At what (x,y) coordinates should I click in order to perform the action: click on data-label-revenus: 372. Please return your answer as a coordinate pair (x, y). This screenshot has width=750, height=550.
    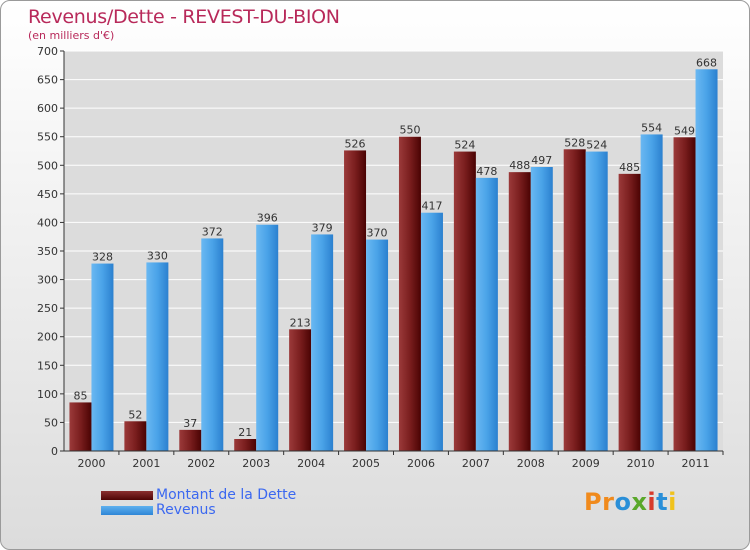
    Looking at the image, I should click on (212, 231).